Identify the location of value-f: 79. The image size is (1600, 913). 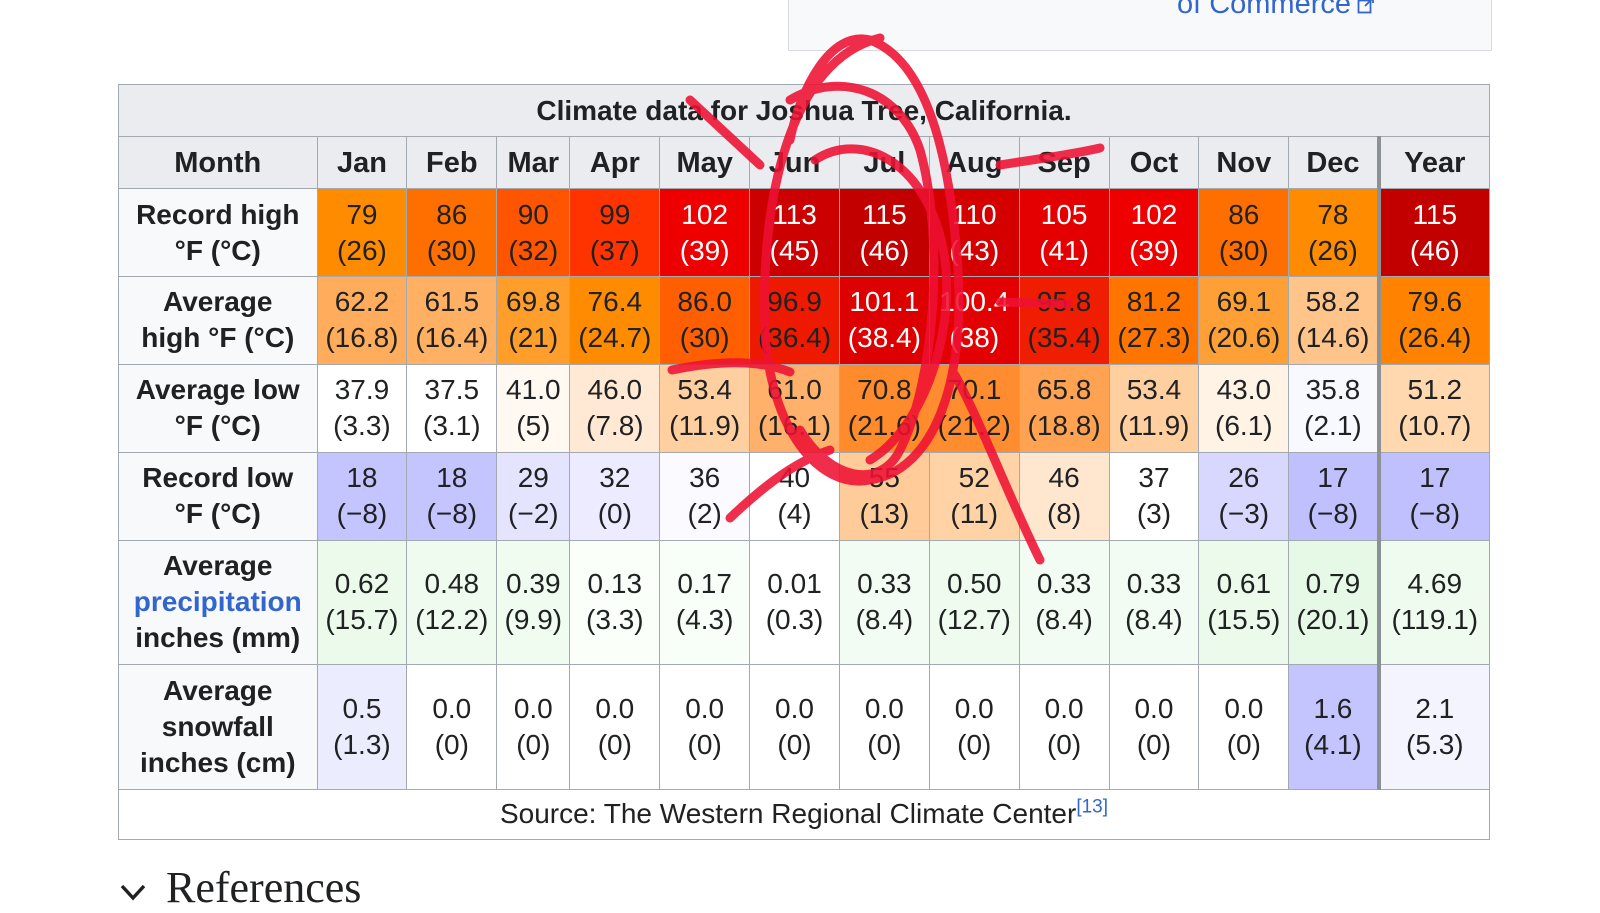
(362, 214).